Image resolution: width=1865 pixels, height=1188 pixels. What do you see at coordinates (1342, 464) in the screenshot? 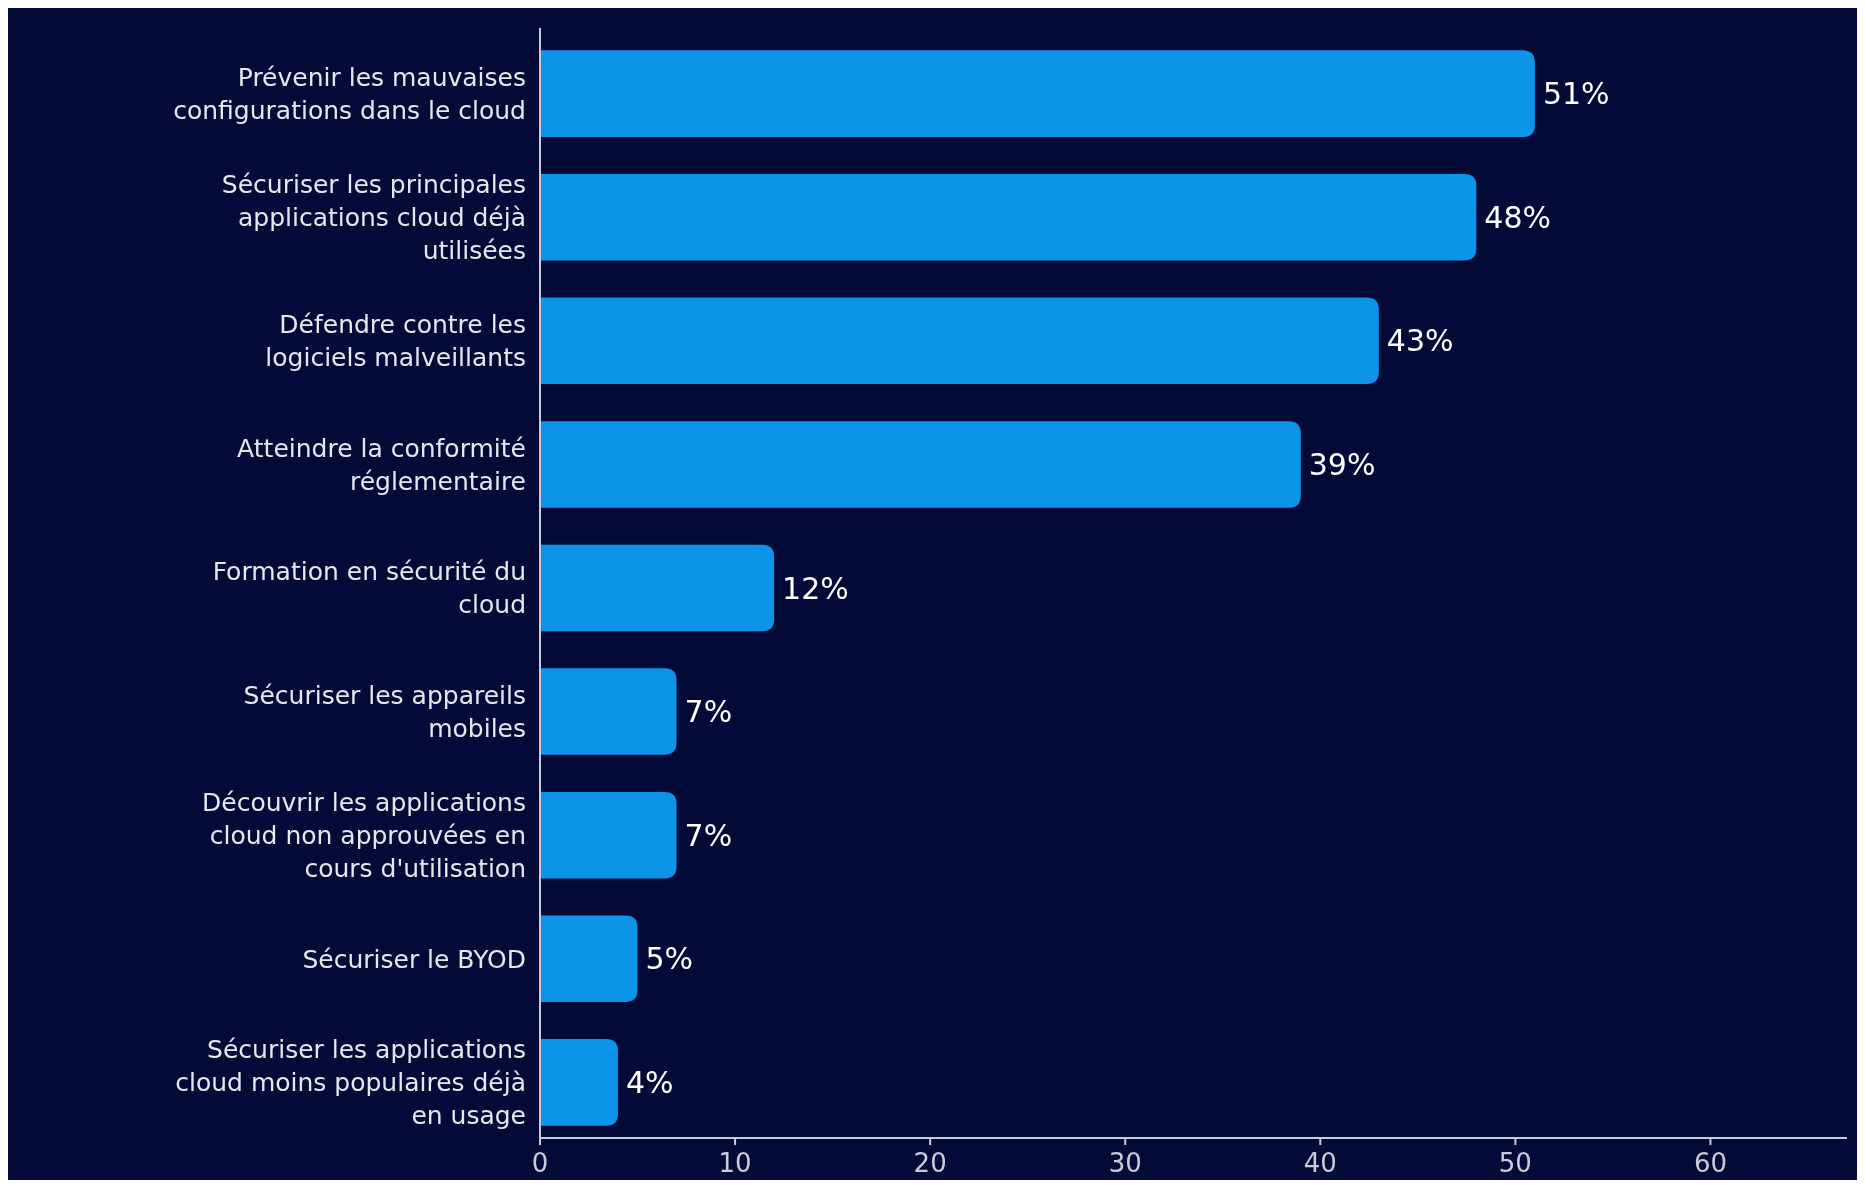
I see `data-label: 39%` at bounding box center [1342, 464].